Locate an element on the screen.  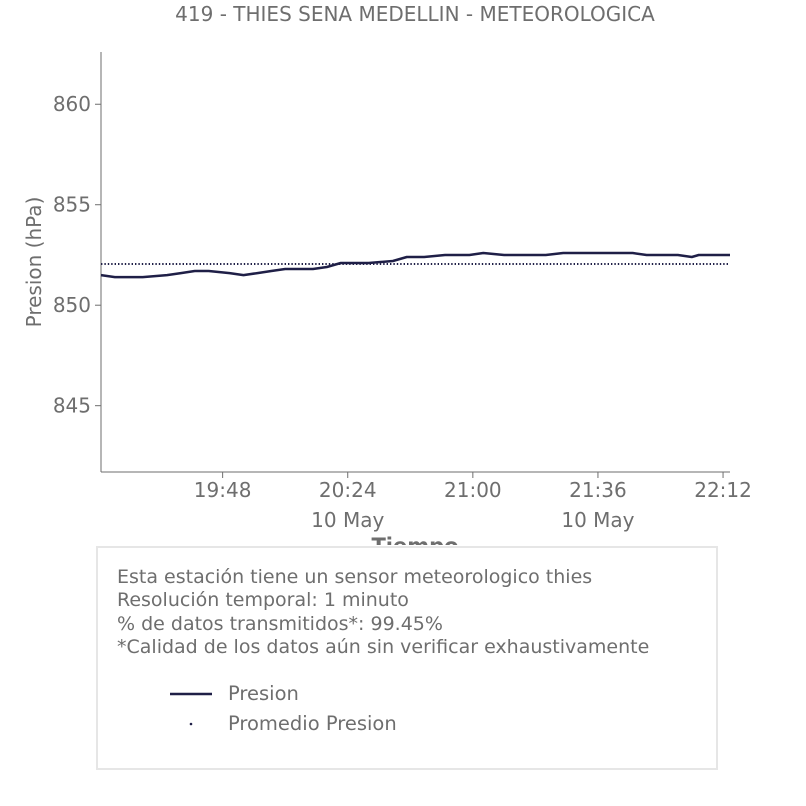
y-tick-label: 845 is located at coordinates (72, 406).